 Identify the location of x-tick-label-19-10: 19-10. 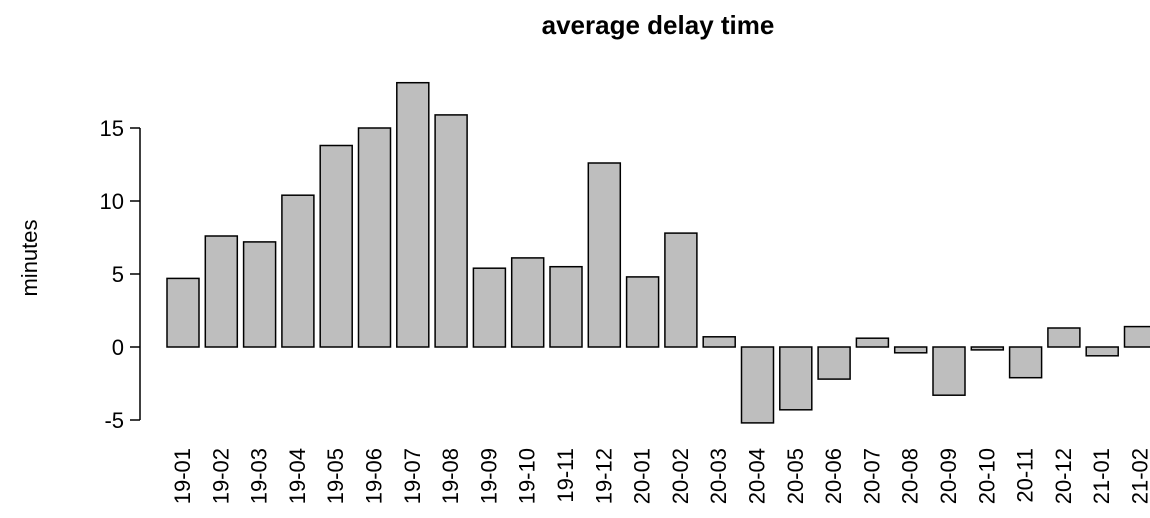
(527, 476).